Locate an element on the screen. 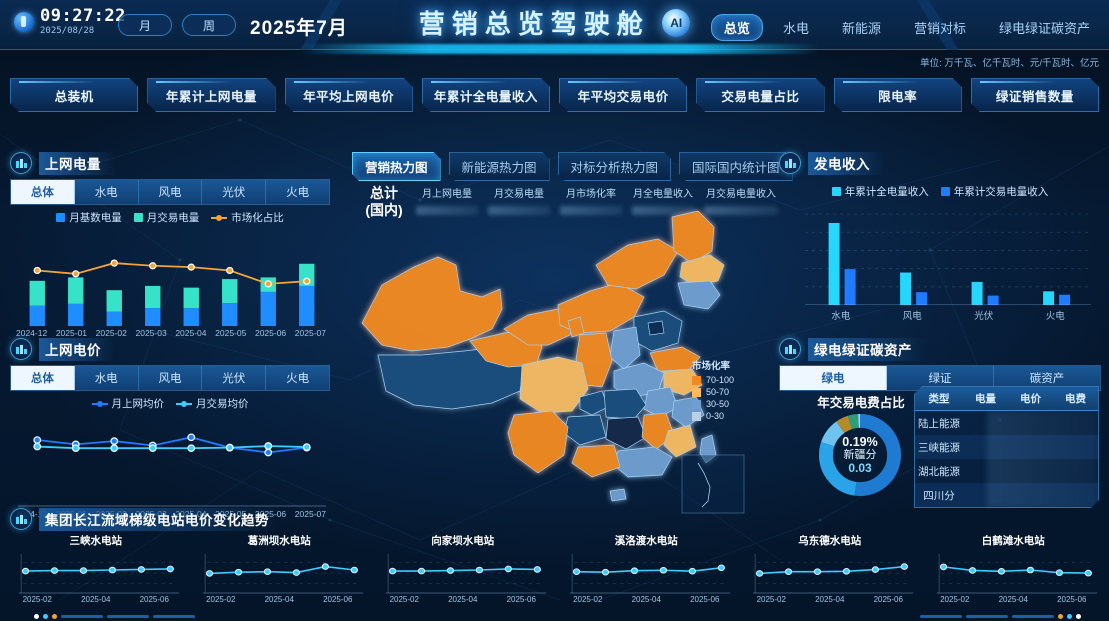  nav-item-hydro: 水电 is located at coordinates (795, 28).